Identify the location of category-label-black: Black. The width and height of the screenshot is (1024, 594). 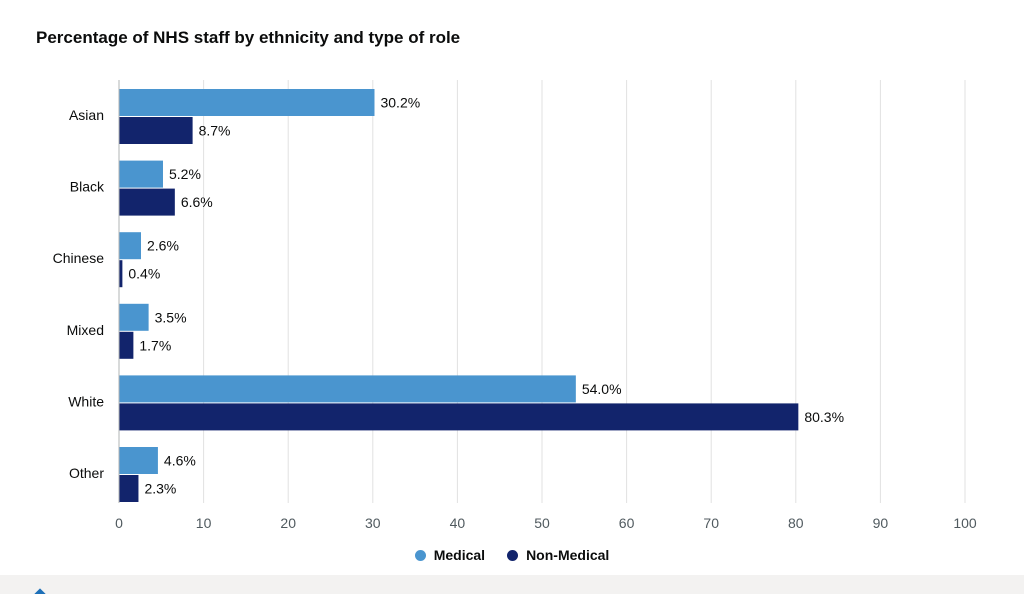
(87, 187).